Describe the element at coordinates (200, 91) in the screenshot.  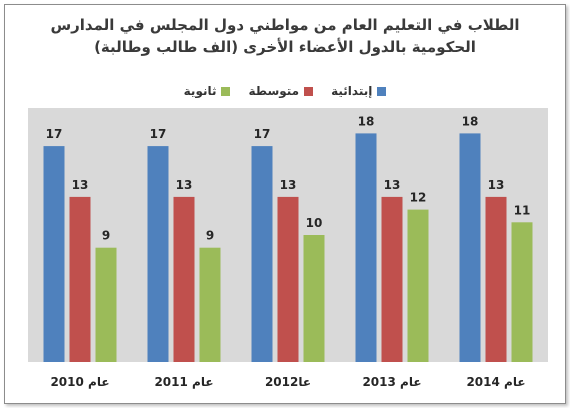
I see `legend-label-secondary: ثانوية` at that location.